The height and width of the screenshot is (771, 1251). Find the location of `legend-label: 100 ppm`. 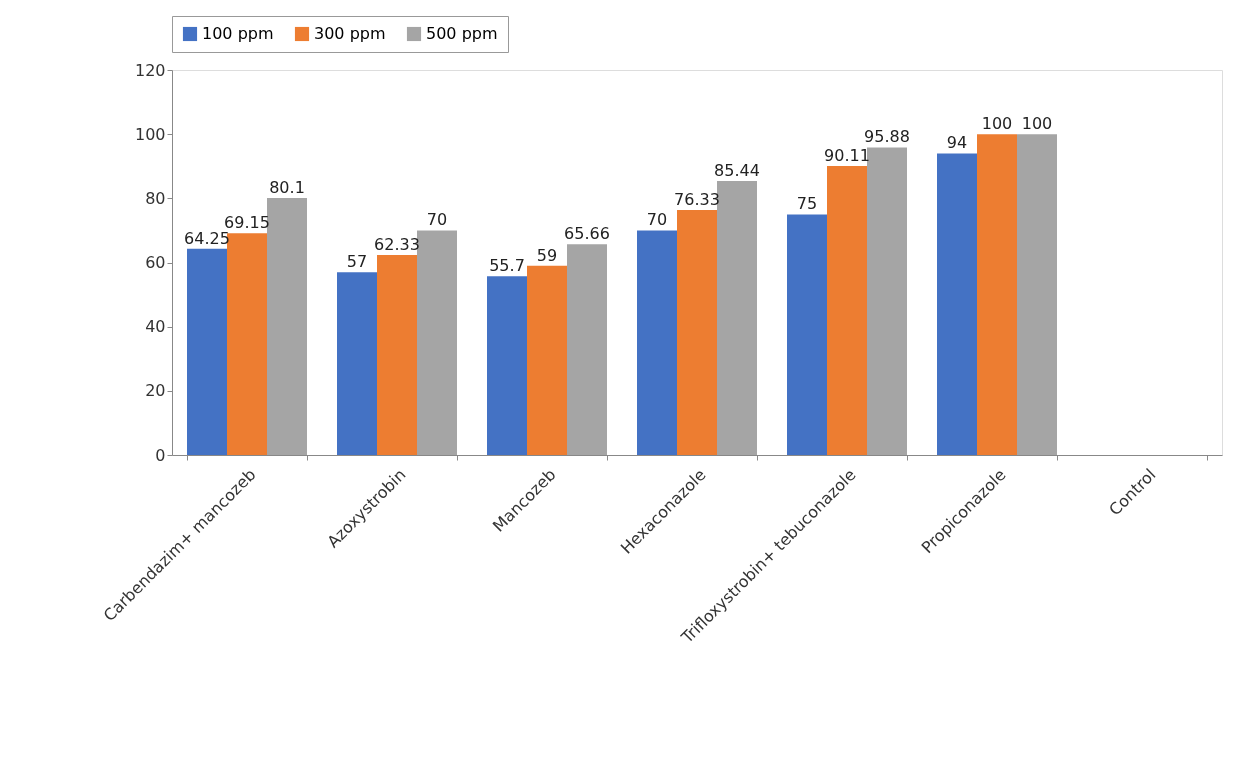

legend-label: 100 ppm is located at coordinates (238, 33).